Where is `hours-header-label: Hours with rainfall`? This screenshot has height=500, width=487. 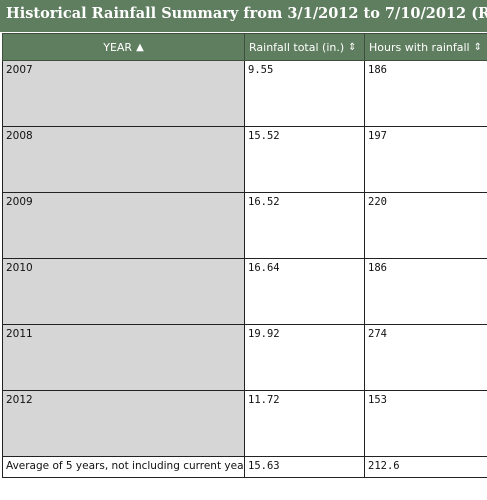 hours-header-label: Hours with rainfall is located at coordinates (419, 47).